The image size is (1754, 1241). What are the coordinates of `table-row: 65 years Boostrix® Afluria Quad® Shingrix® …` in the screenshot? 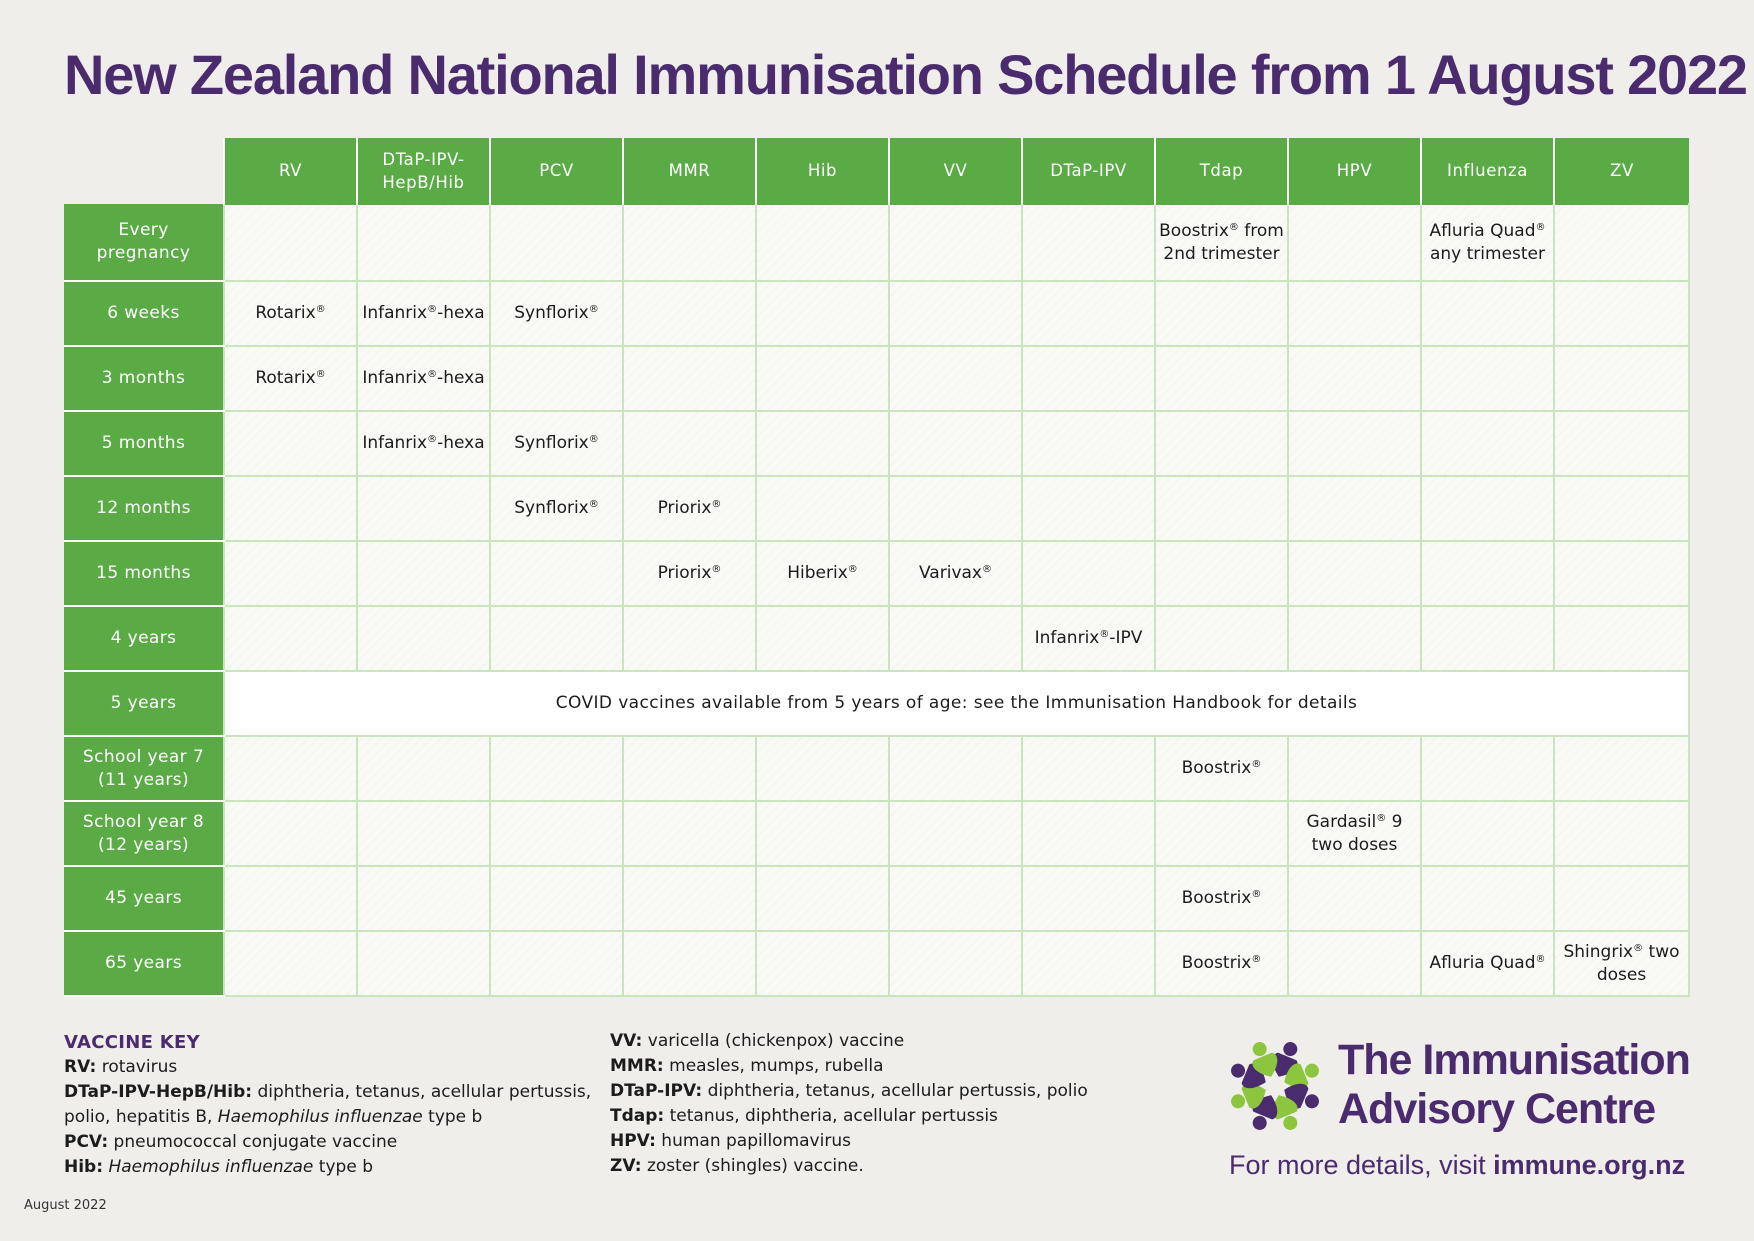 It's located at (877, 963).